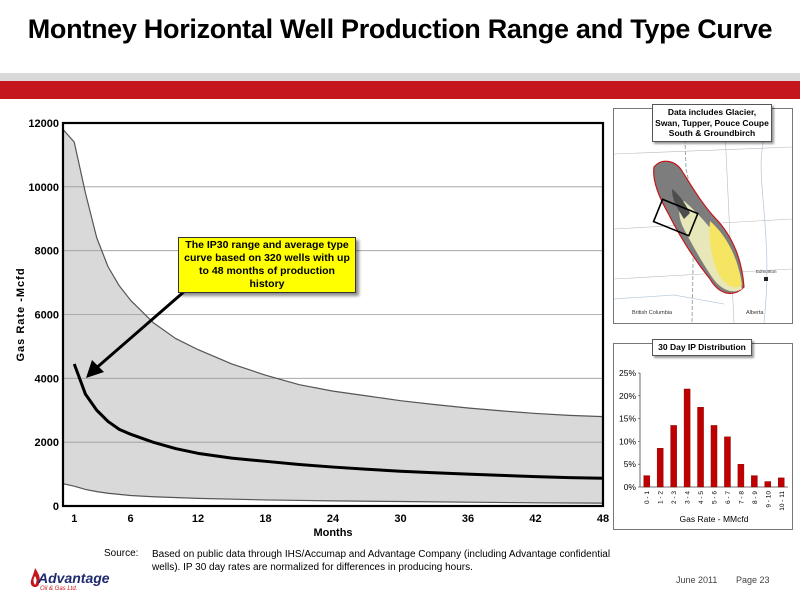 The width and height of the screenshot is (800, 600). Describe the element at coordinates (121, 553) in the screenshot. I see `source-label: Source:` at that location.